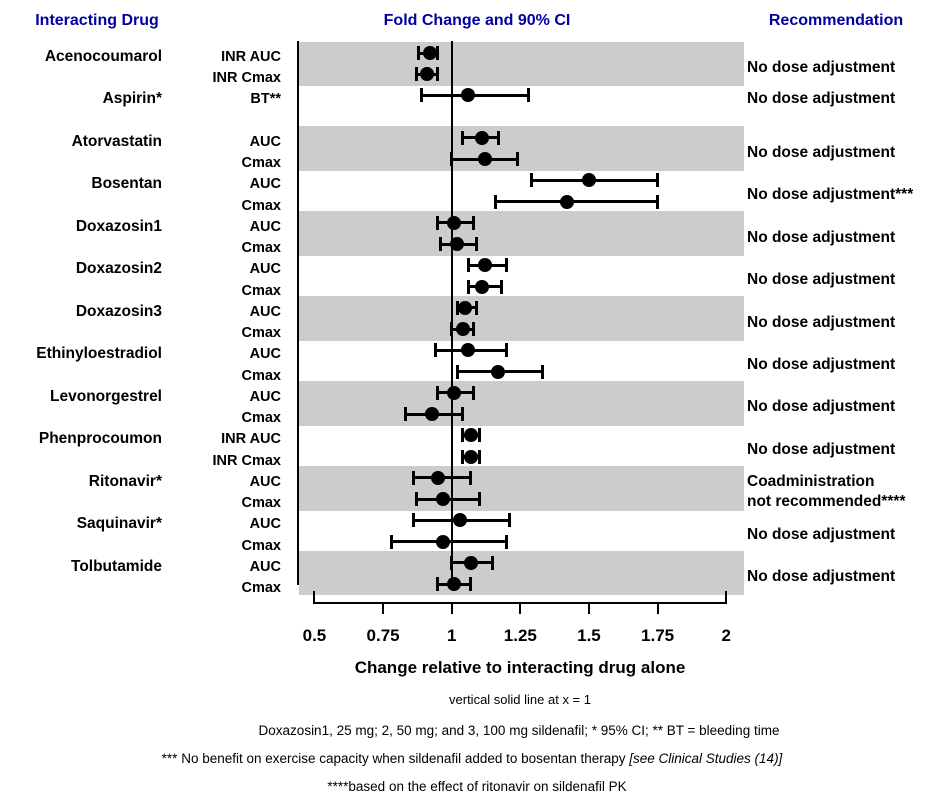 This screenshot has width=950, height=809. Describe the element at coordinates (103, 56) in the screenshot. I see `drug-label: Acenocoumarol` at that location.